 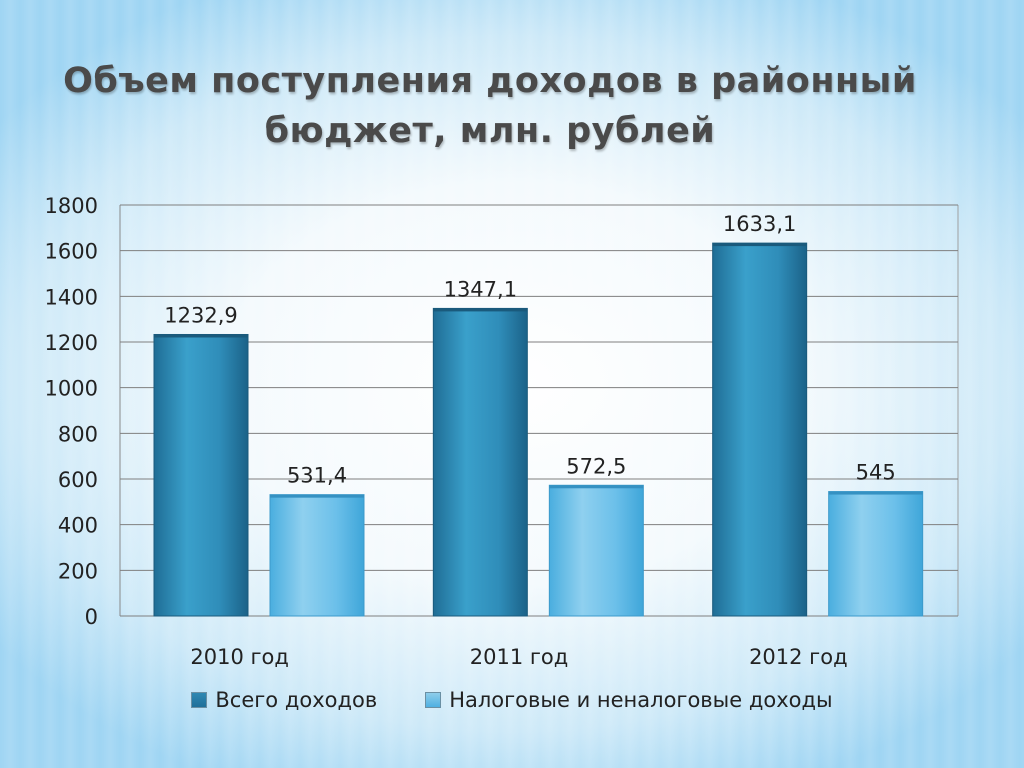 What do you see at coordinates (239, 657) in the screenshot?
I see `x-tick-label: 2010 год` at bounding box center [239, 657].